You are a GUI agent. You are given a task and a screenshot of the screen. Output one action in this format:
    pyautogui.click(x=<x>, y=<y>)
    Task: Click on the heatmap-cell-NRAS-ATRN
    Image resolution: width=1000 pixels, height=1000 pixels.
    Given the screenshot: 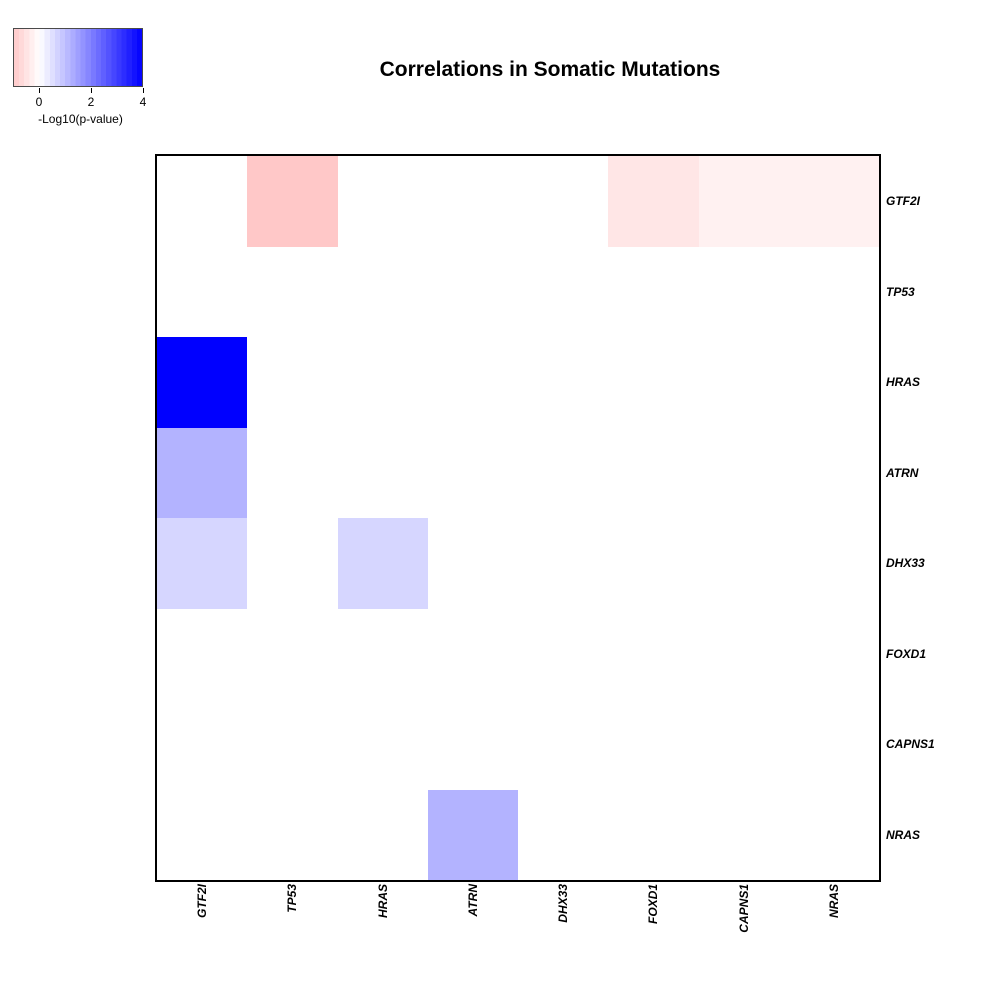 What is the action you would take?
    pyautogui.click(x=472, y=834)
    